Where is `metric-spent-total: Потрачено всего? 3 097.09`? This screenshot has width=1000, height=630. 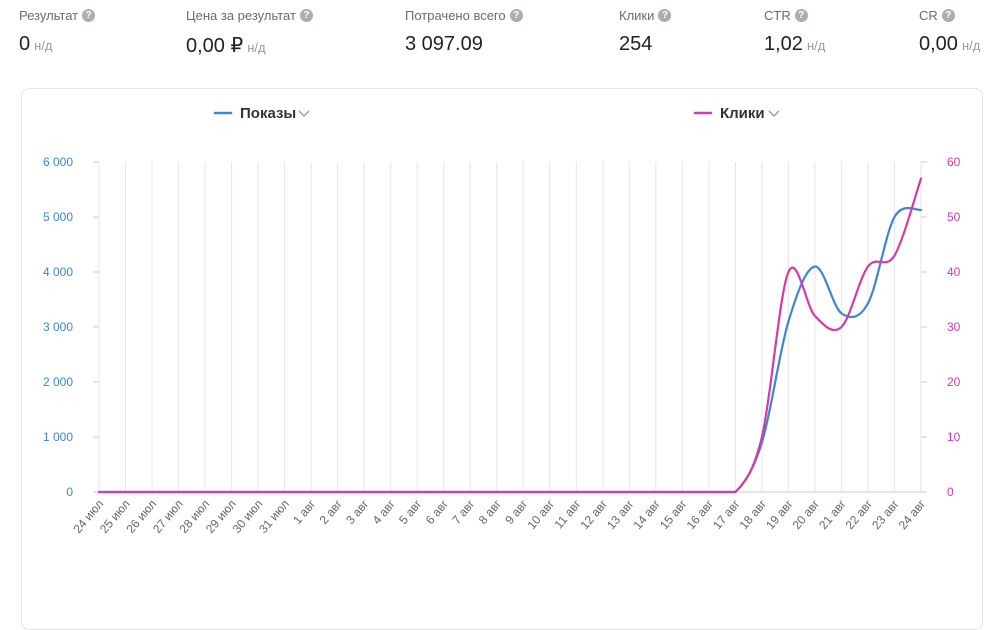
metric-spent-total: Потрачено всего? 3 097.09 is located at coordinates (464, 32).